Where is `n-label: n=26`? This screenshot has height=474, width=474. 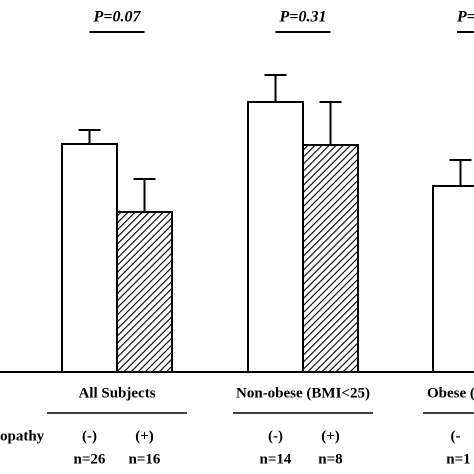
n-label: n=26 is located at coordinates (90, 459).